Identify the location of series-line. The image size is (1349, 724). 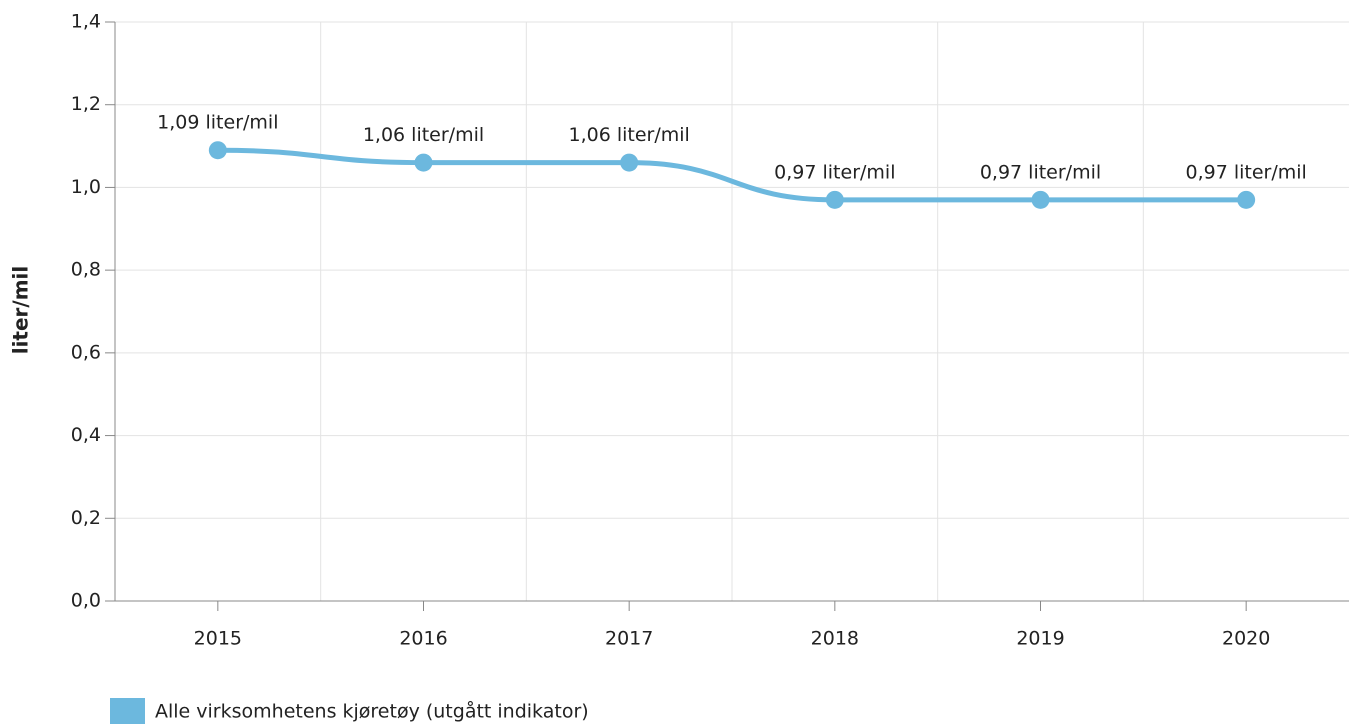
(732, 175).